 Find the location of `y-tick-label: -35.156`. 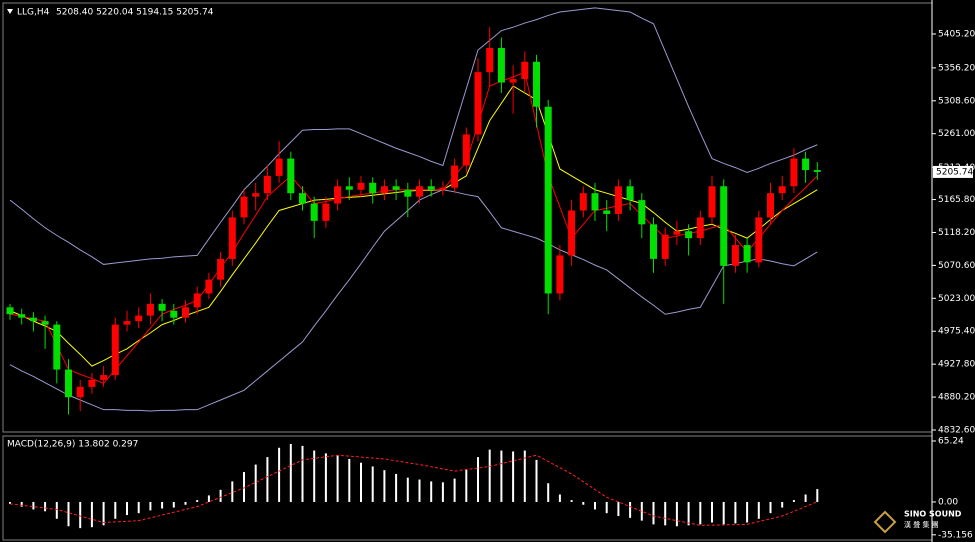

y-tick-label: -35.156 is located at coordinates (955, 535).